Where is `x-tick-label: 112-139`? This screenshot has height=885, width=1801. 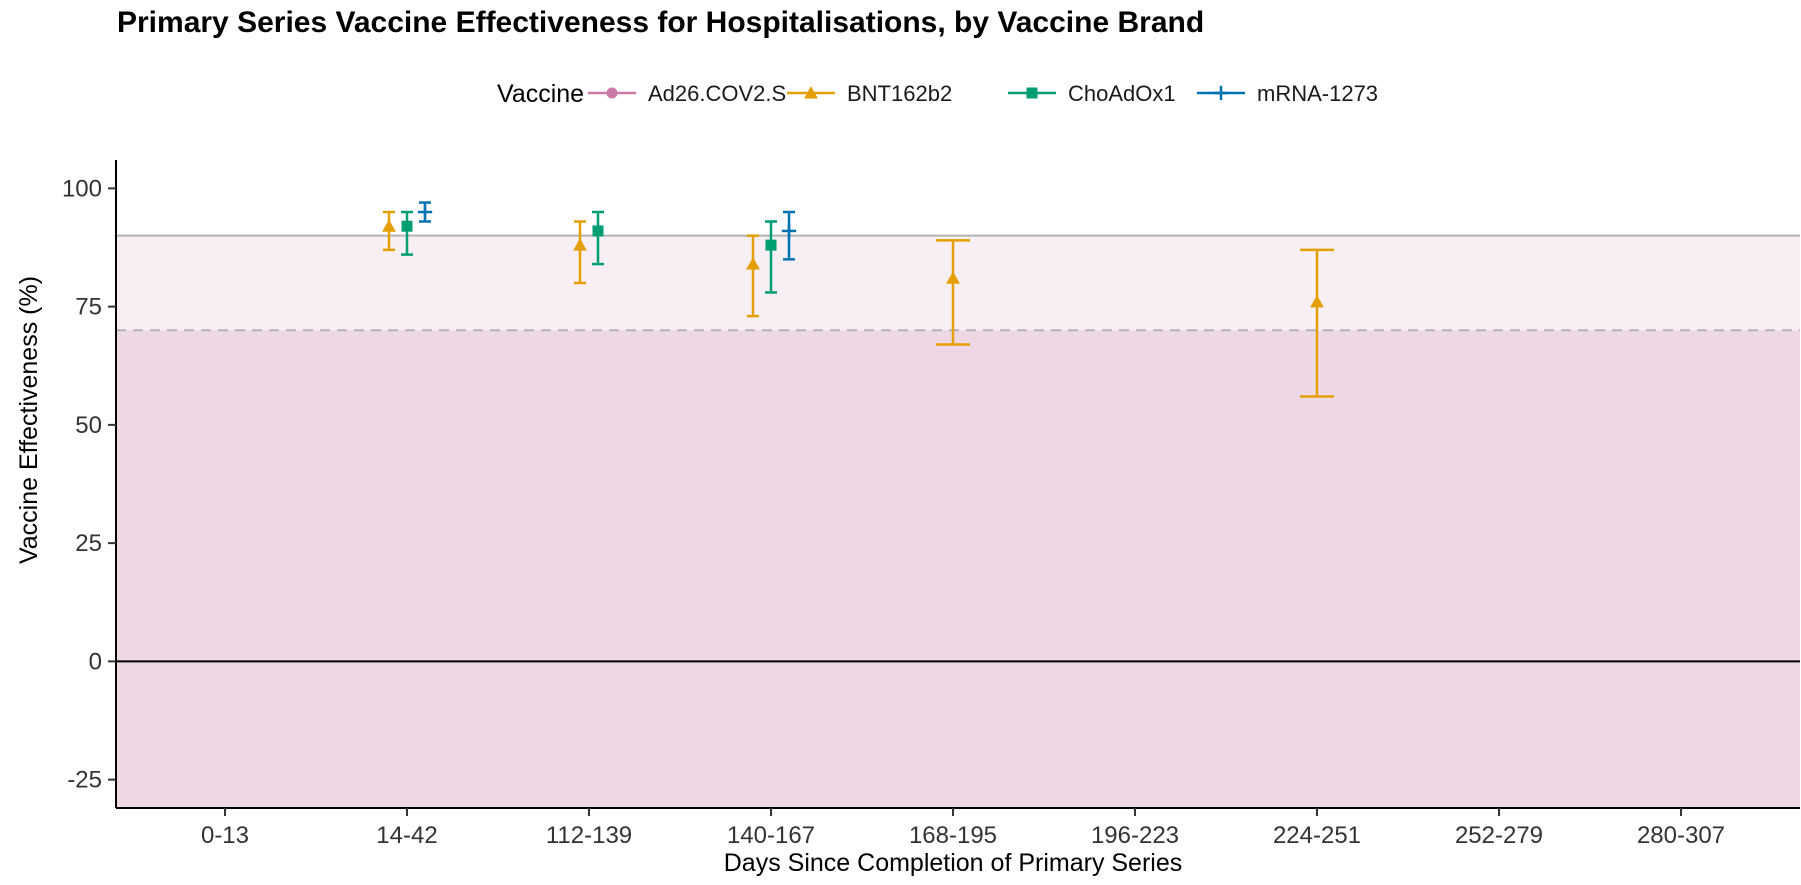
x-tick-label: 112-139 is located at coordinates (589, 835).